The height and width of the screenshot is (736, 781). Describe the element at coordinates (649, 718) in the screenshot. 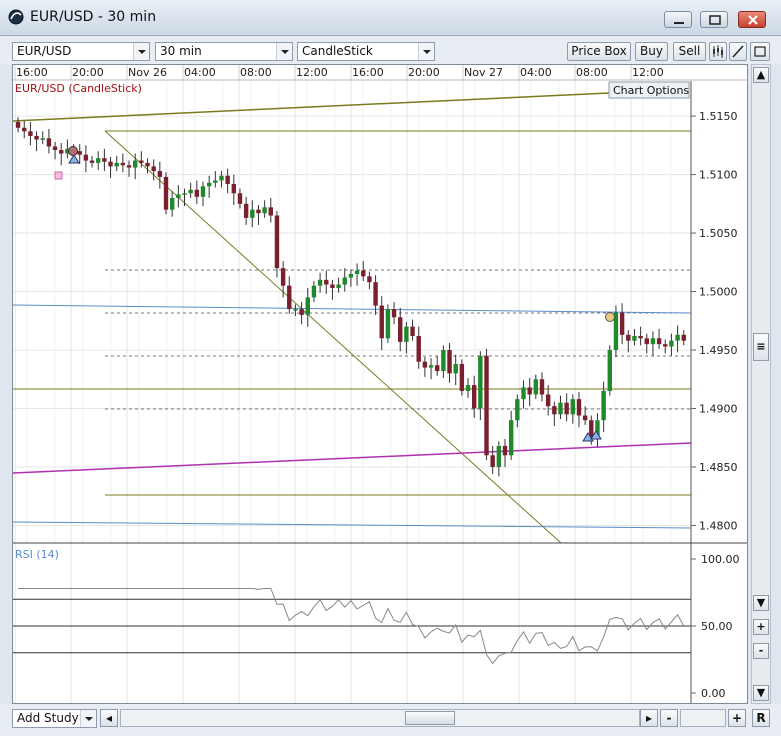

I see `scroll-right-button: ▸` at that location.